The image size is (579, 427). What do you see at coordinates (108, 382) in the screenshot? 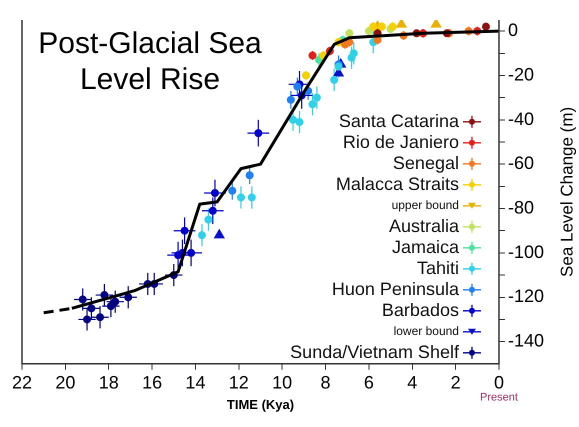
I see `x-tick-label: 18` at bounding box center [108, 382].